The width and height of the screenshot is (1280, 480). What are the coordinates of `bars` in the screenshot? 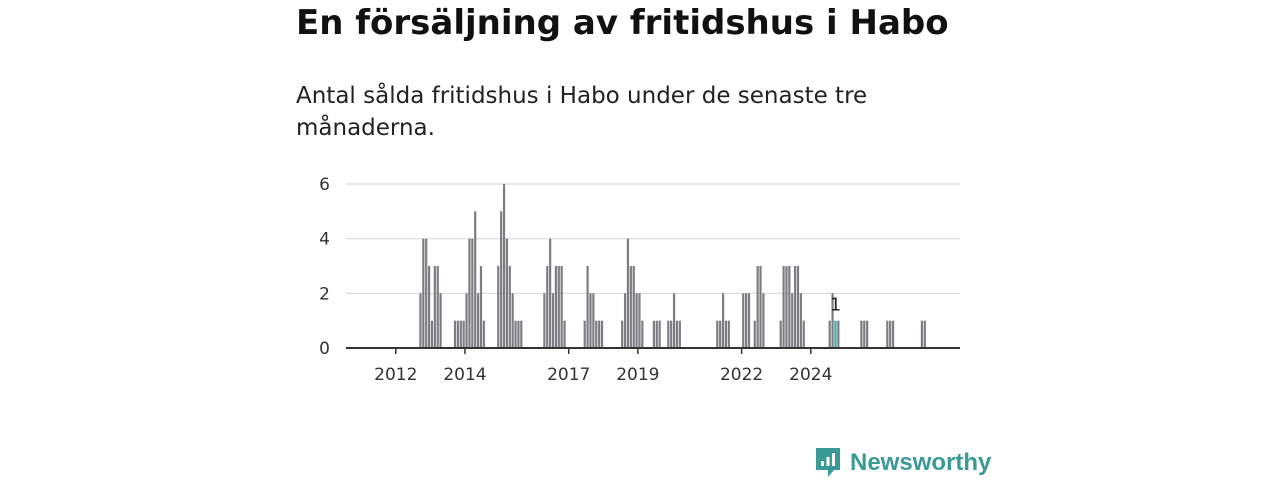 It's located at (672, 266).